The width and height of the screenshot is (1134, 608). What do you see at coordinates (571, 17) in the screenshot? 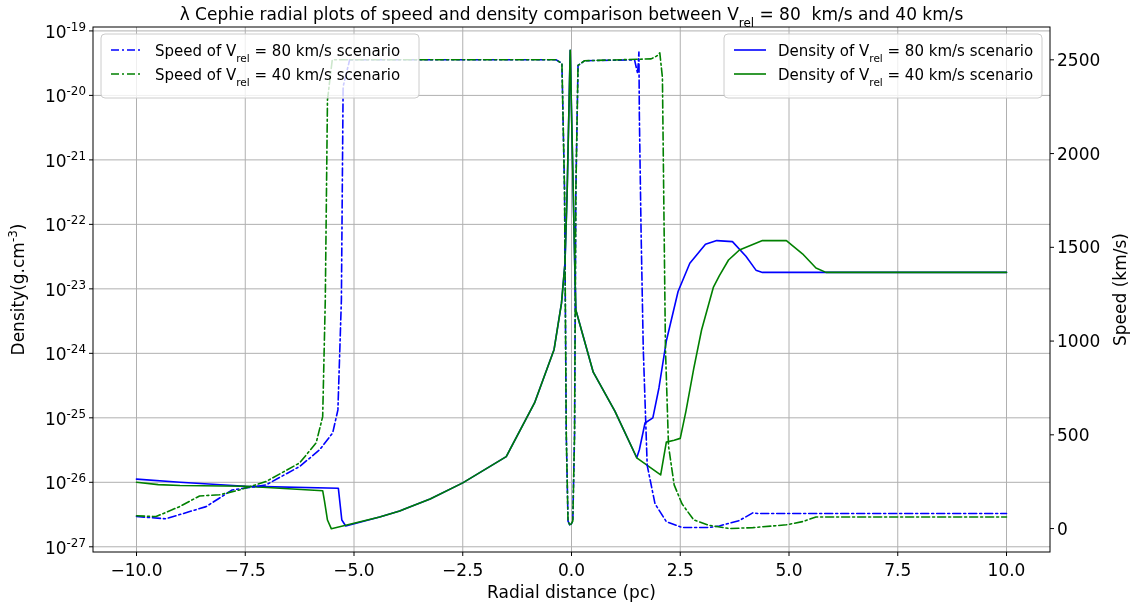
I see `chart-title: λ Cephie radial plots of speed and density comparison between V$_{rel}$ = 80 km/s and 40 km/s` at bounding box center [571, 17].